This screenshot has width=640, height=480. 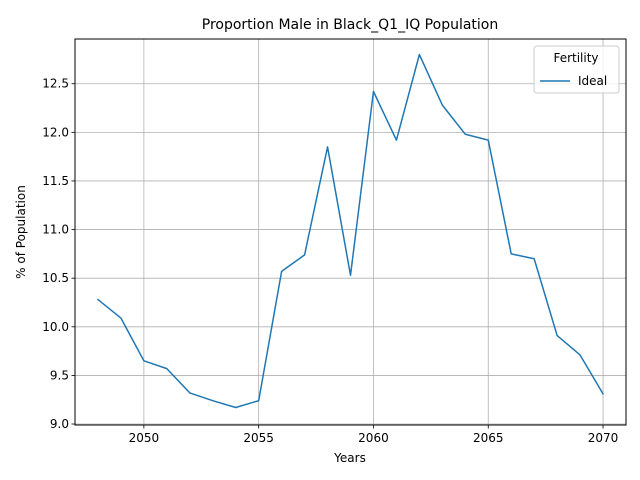 What do you see at coordinates (575, 58) in the screenshot?
I see `legend-title: Fertility` at bounding box center [575, 58].